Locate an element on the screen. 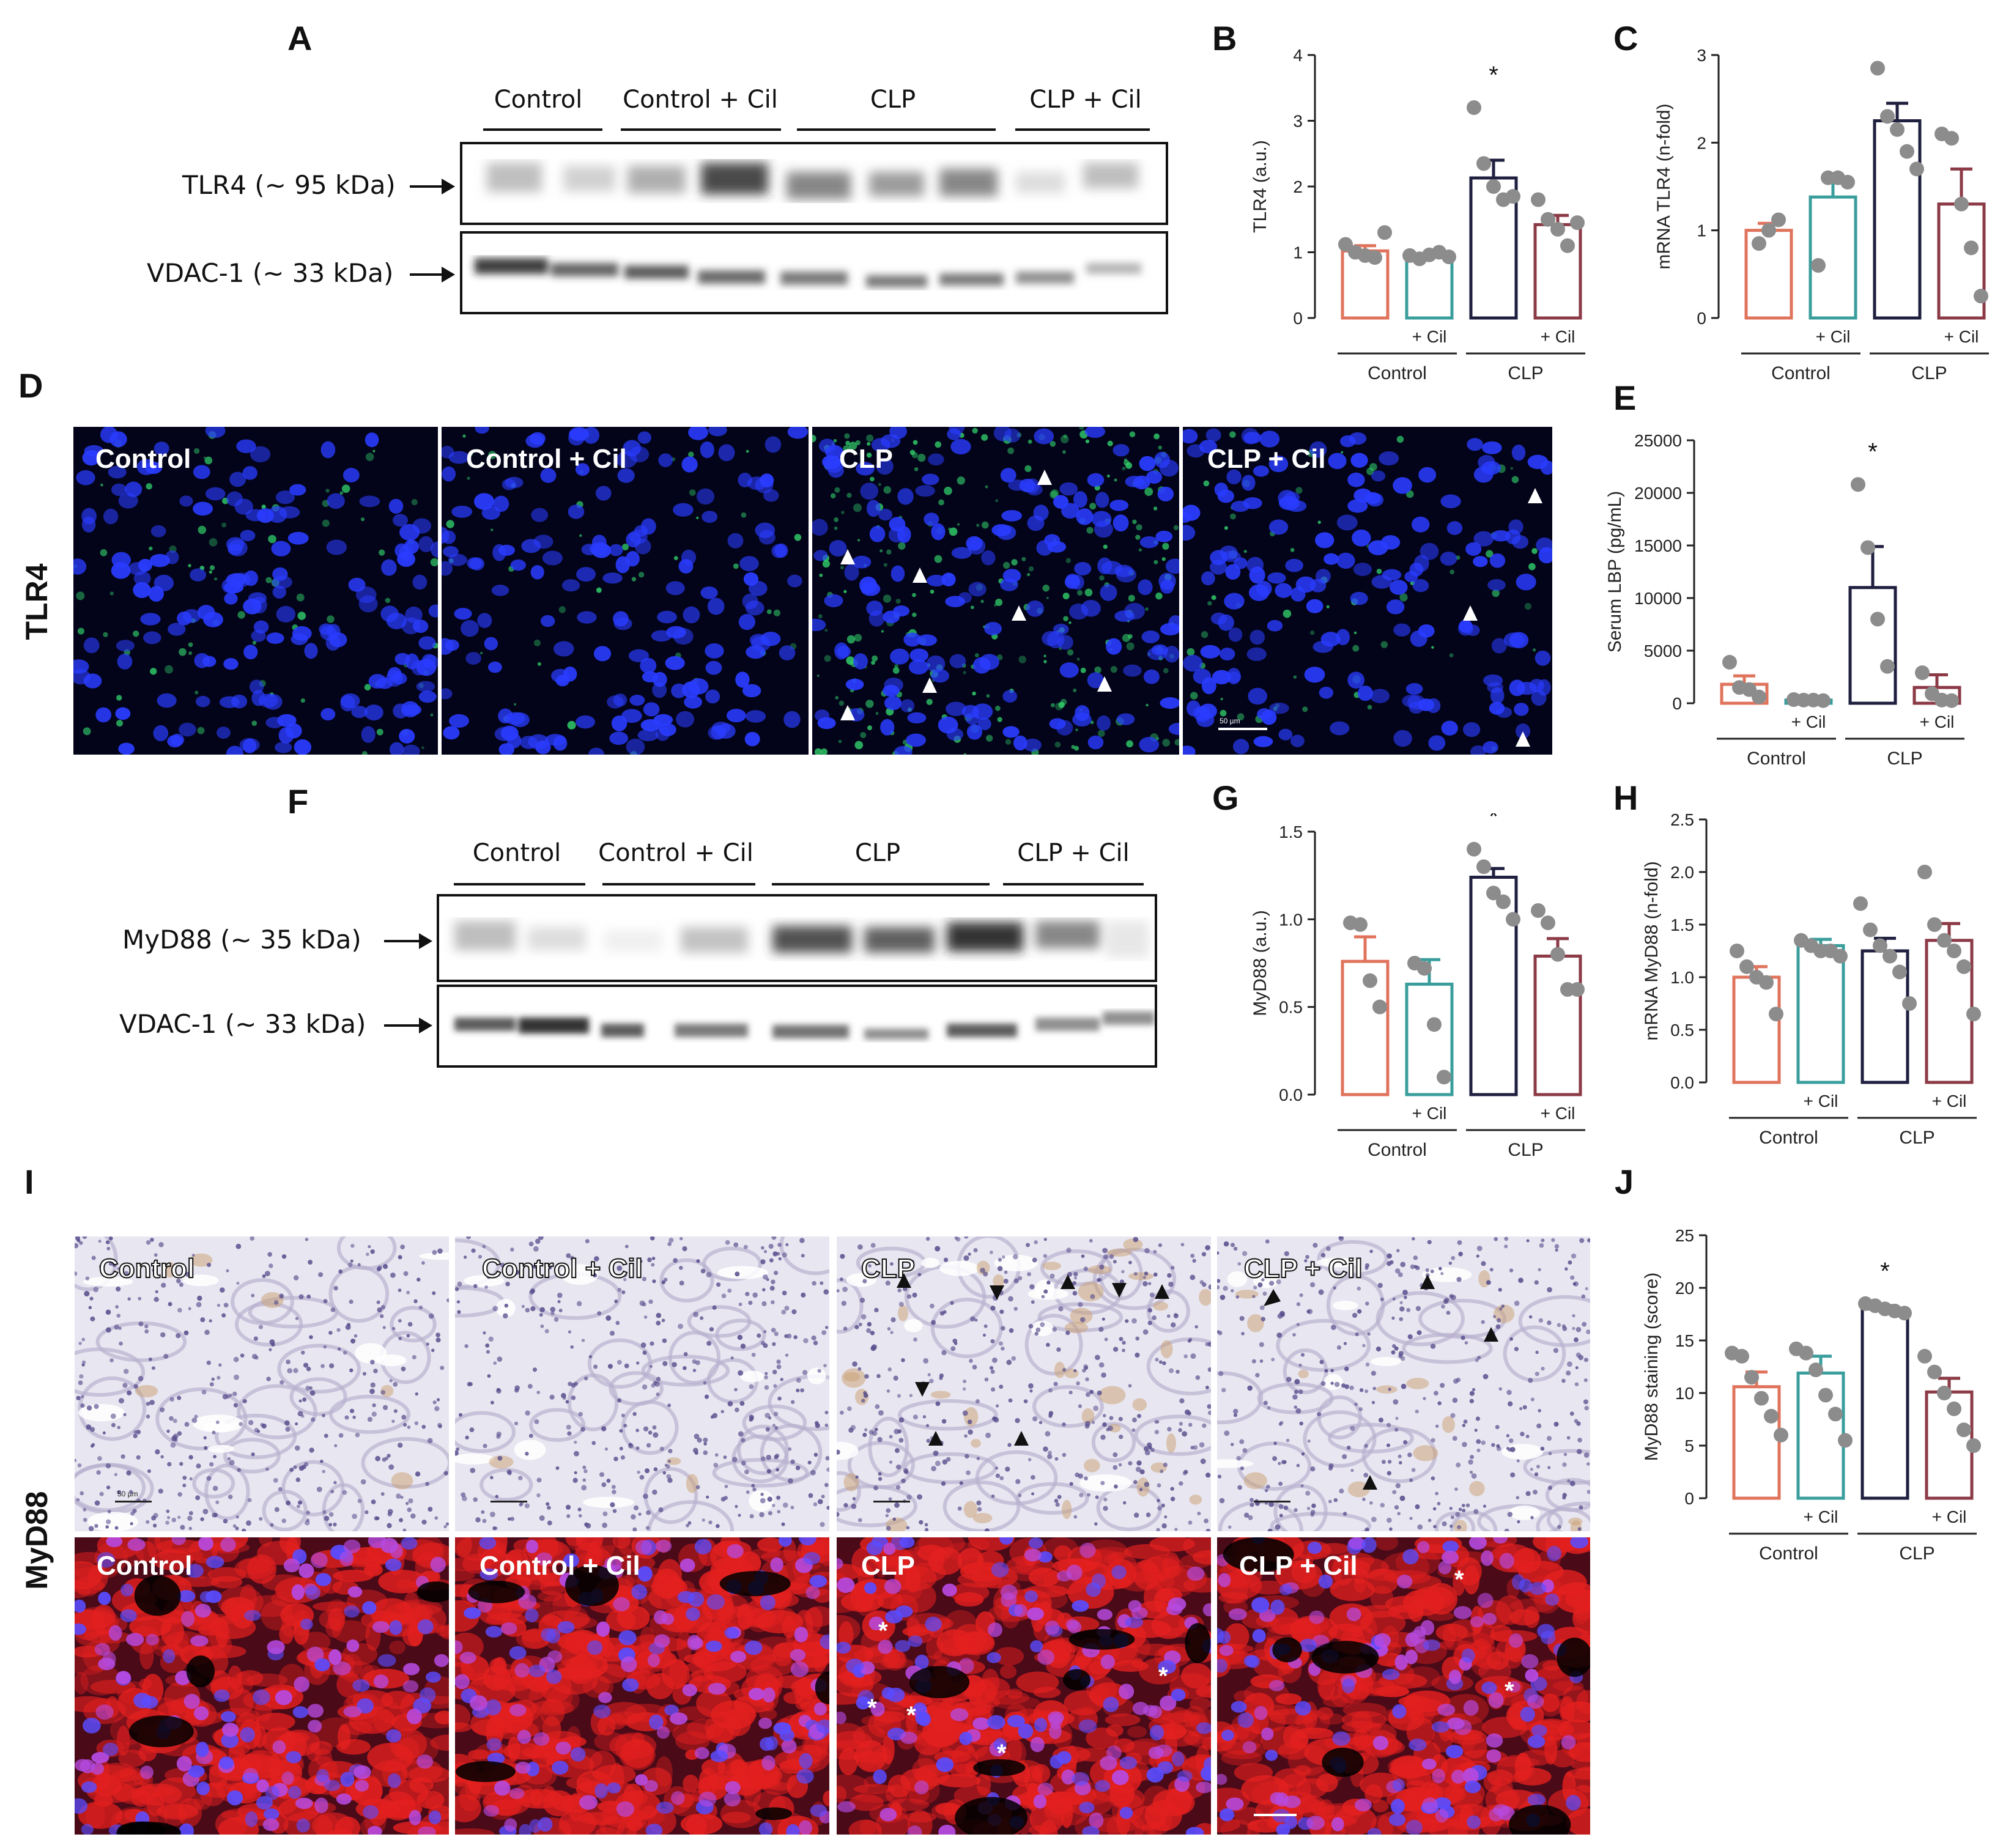 This screenshot has width=2014, height=1848. asterisk-marker: * is located at coordinates (1002, 1753).